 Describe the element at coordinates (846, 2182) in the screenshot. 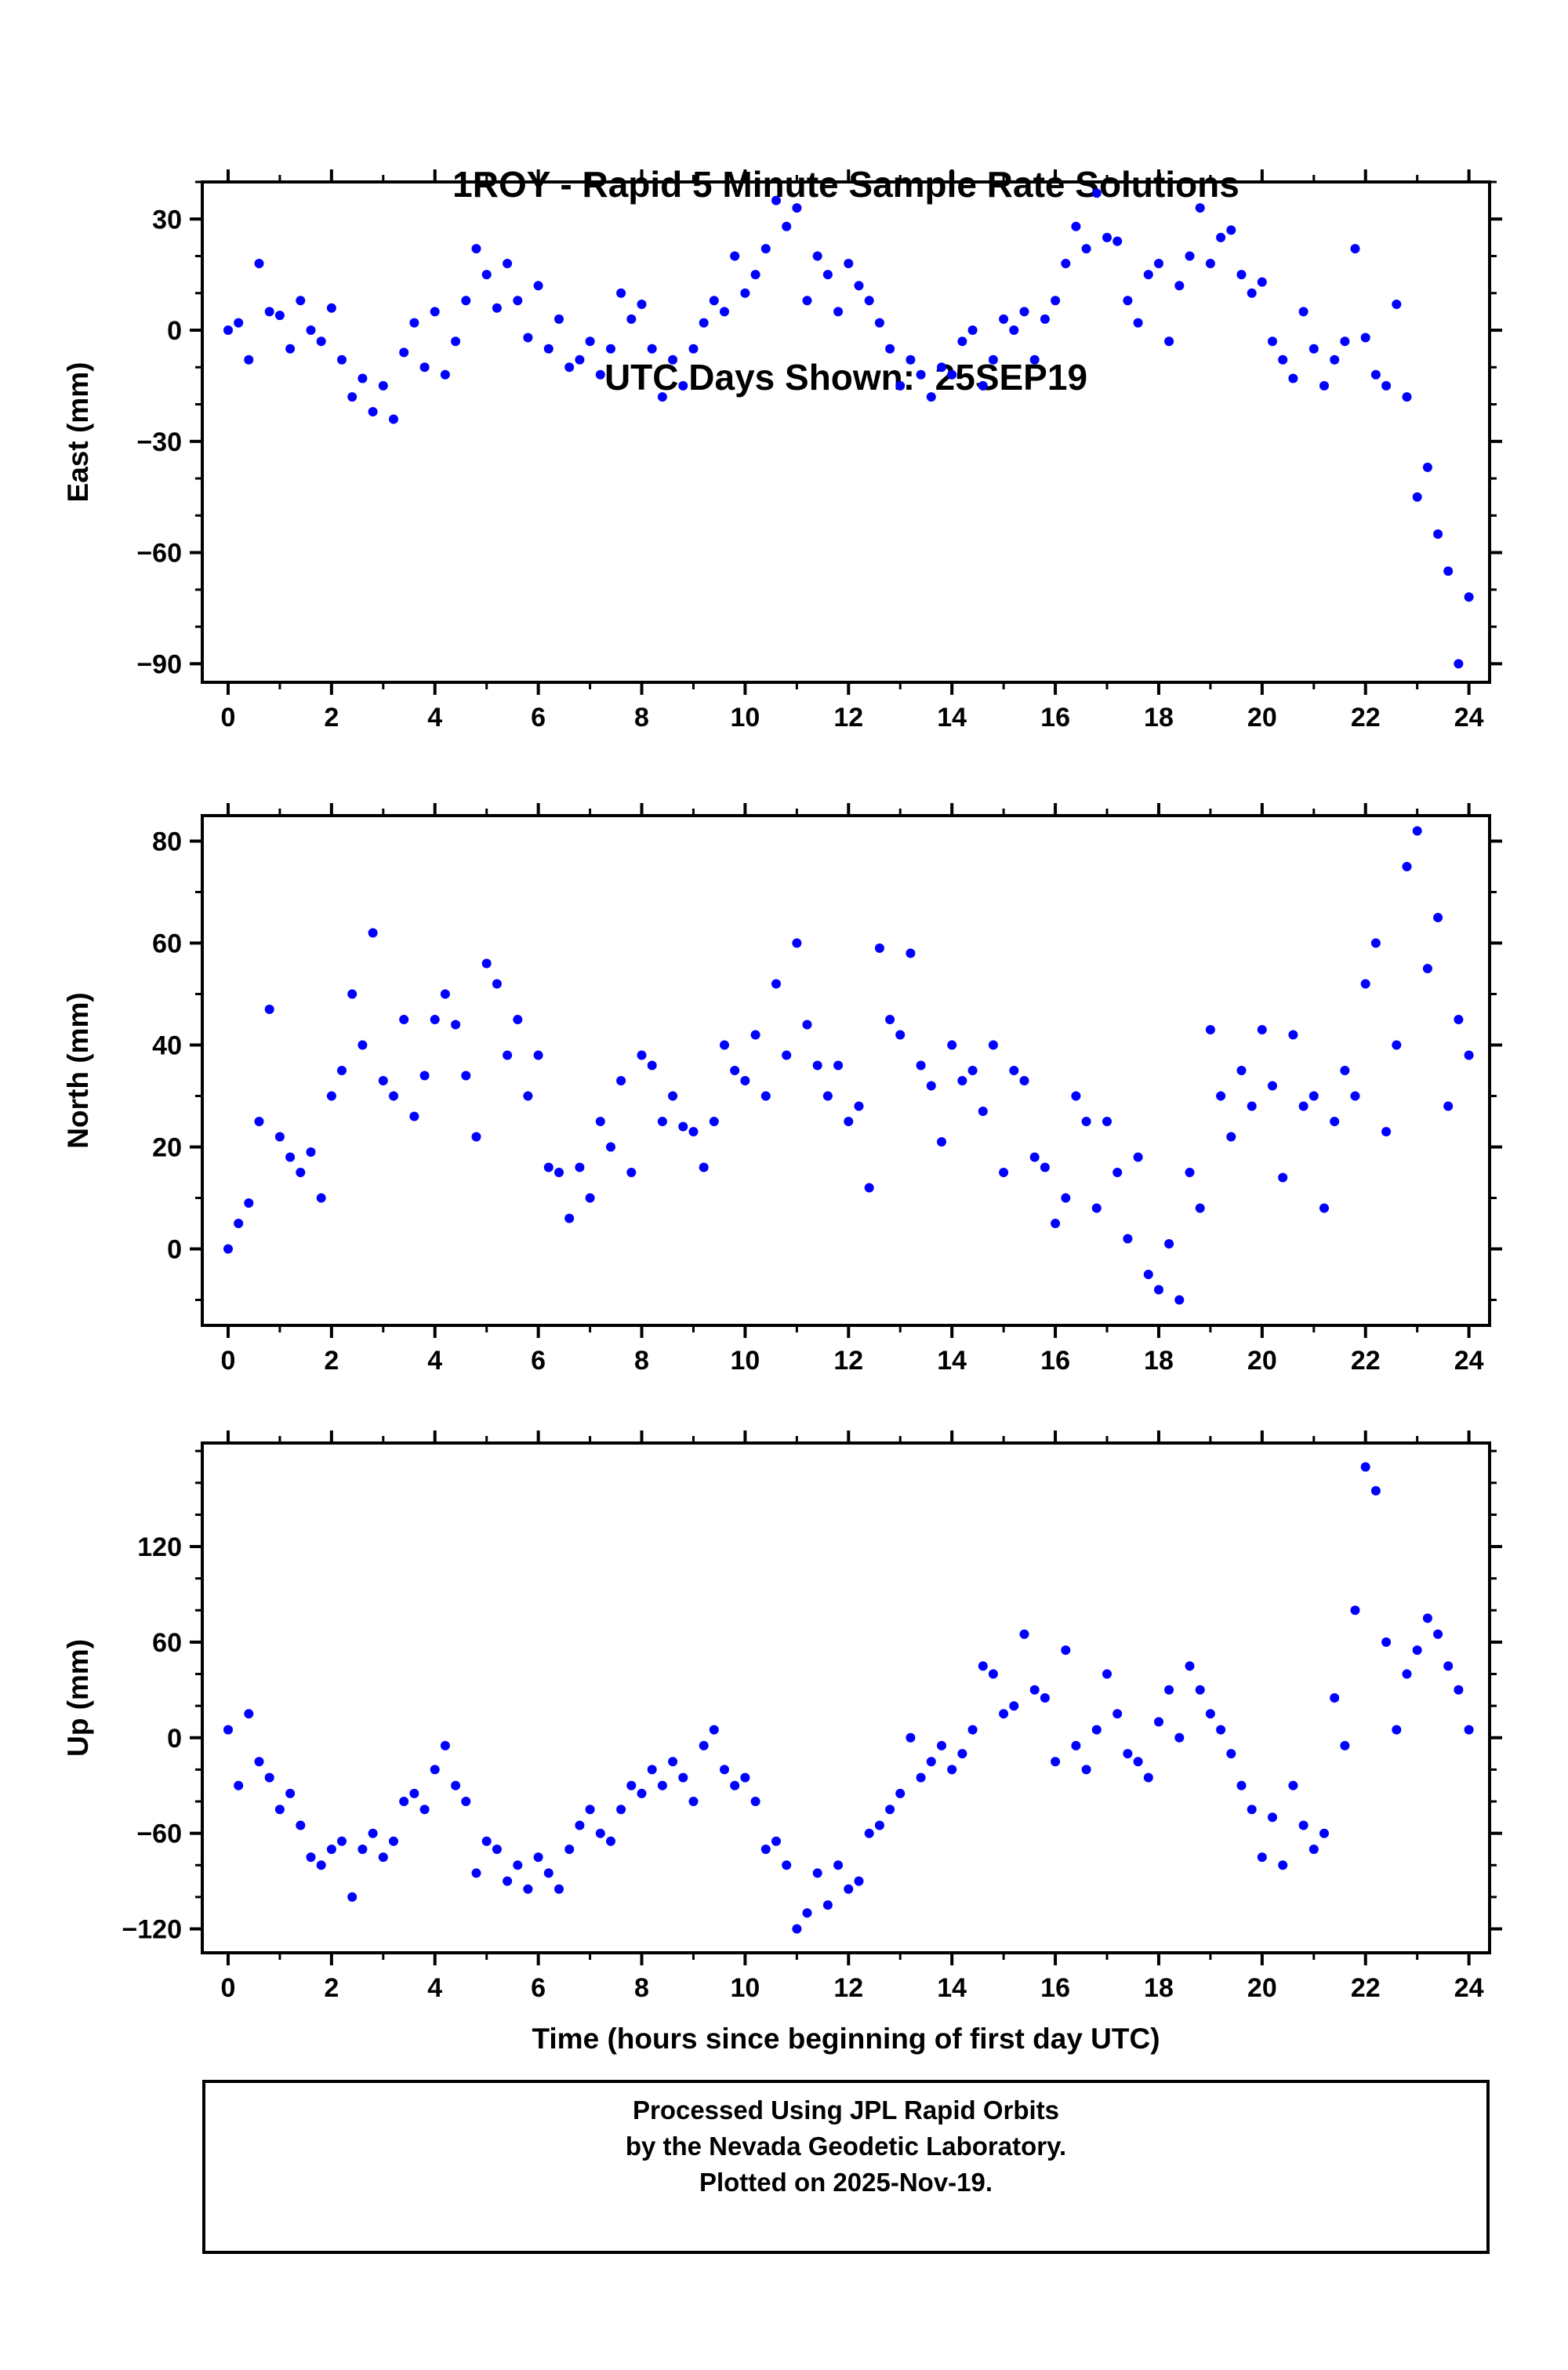

I see `footer-line-3: Plotted on 2025-Nov-19.` at that location.